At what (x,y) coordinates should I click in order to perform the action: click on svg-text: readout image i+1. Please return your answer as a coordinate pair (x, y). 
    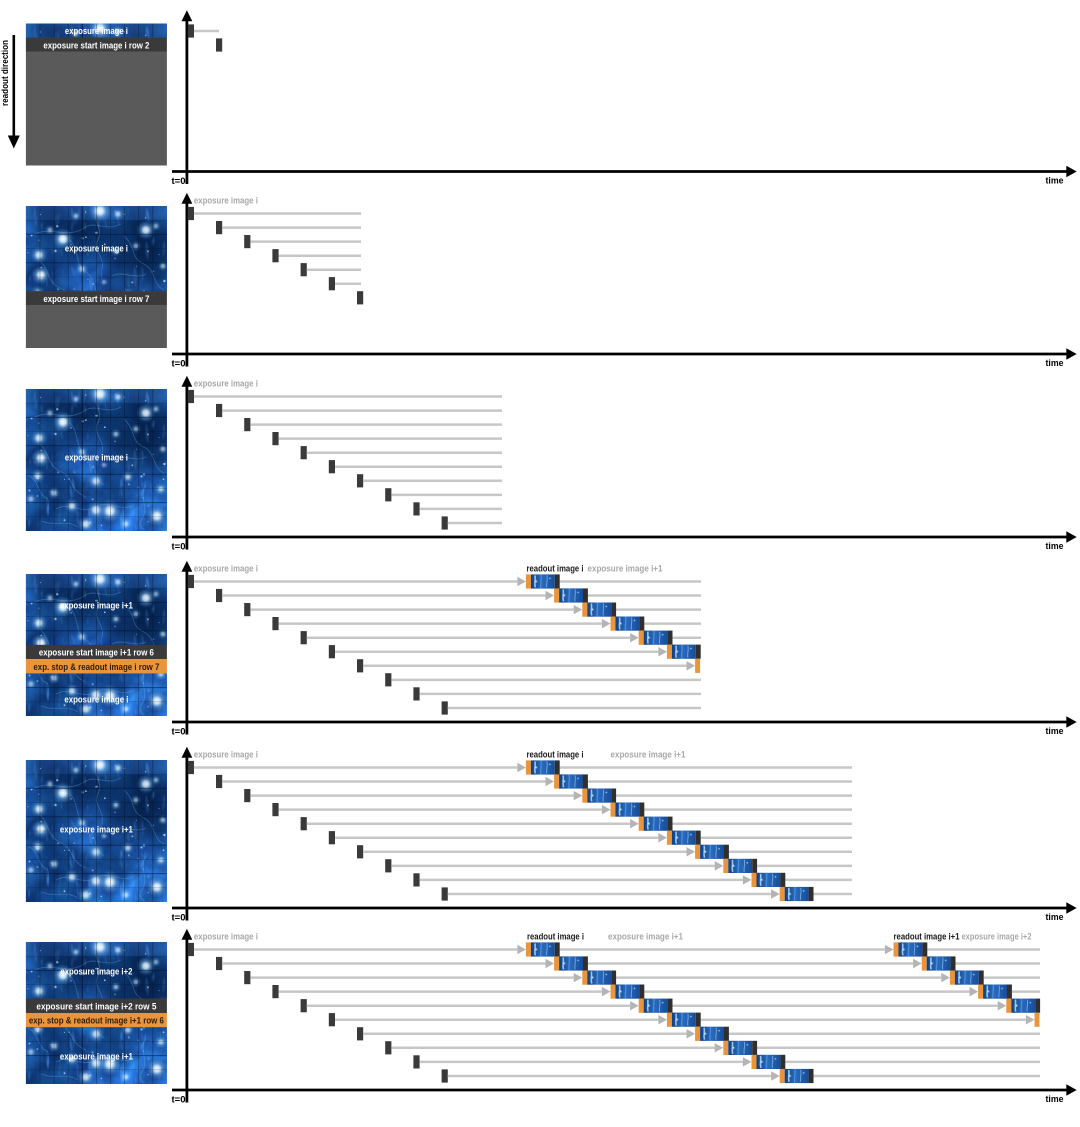
    Looking at the image, I should click on (927, 937).